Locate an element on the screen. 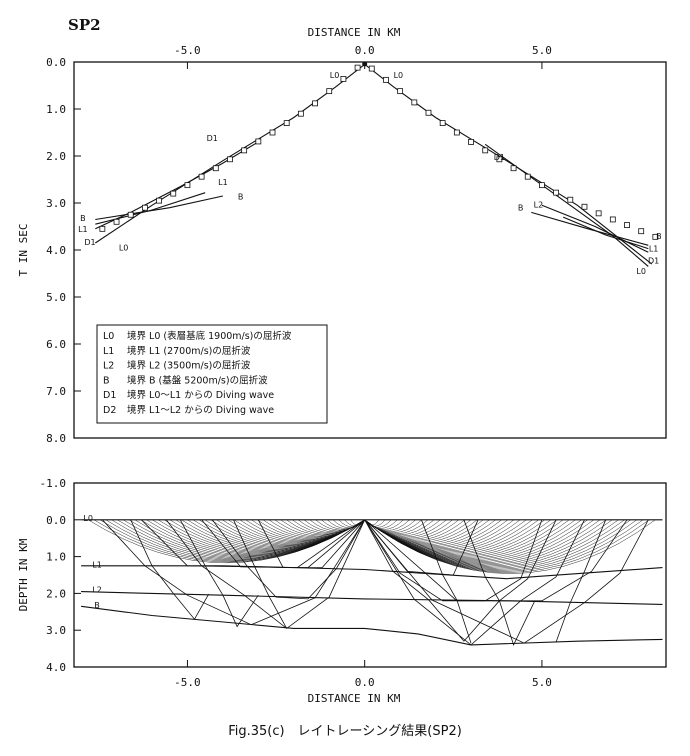  bottom-y-tick-label: -1.0 is located at coordinates (53, 483).